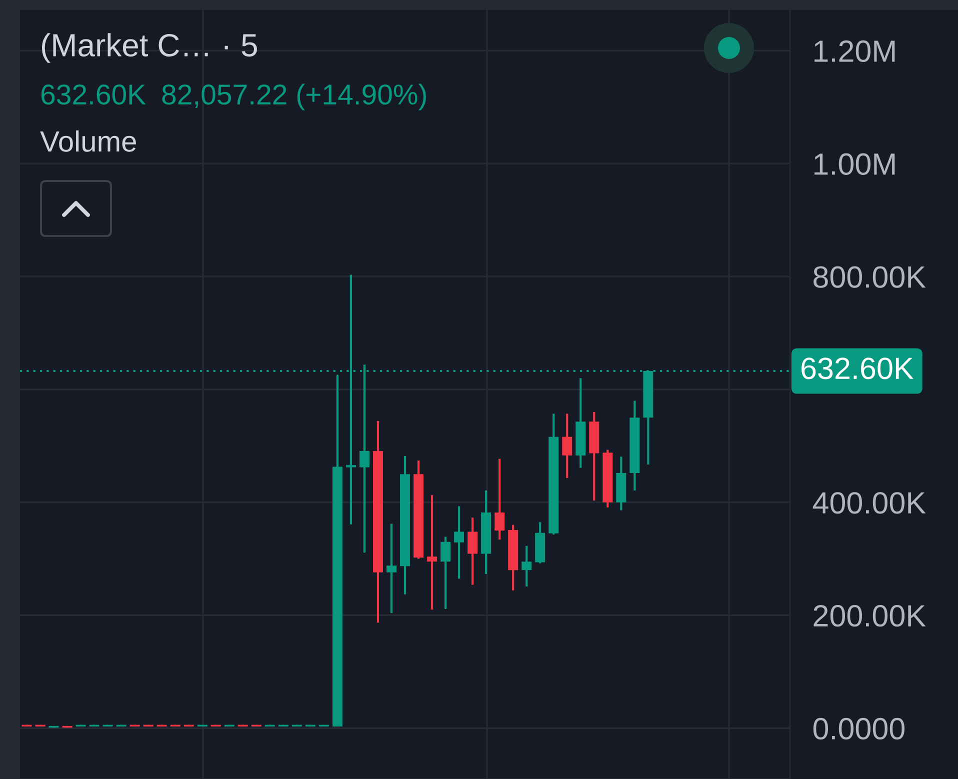 Image resolution: width=958 pixels, height=779 pixels. Describe the element at coordinates (858, 729) in the screenshot. I see `y-tick-label: 0.0000` at that location.